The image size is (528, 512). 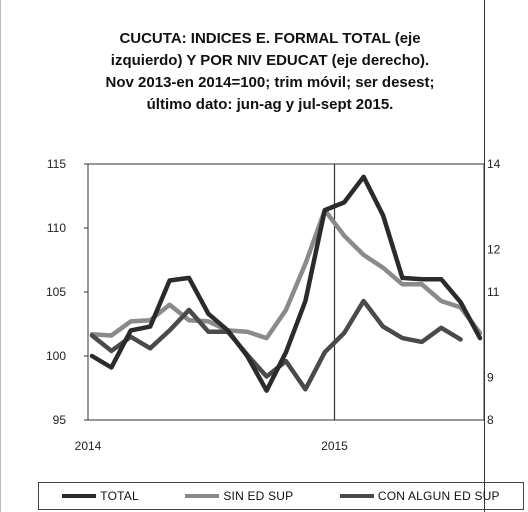 What do you see at coordinates (79, 496) in the screenshot?
I see `legend-swatch-total` at bounding box center [79, 496].